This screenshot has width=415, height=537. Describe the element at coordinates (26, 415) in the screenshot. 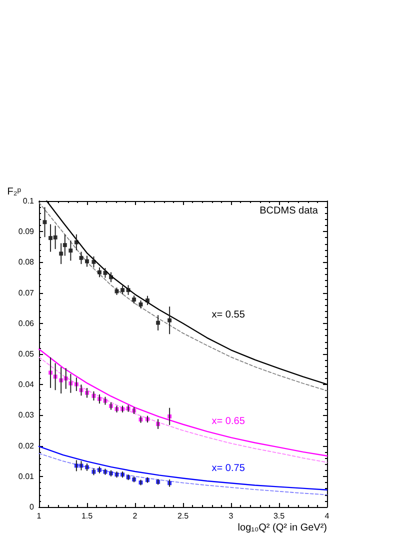

I see `y-tick-label: 0.03` at that location.